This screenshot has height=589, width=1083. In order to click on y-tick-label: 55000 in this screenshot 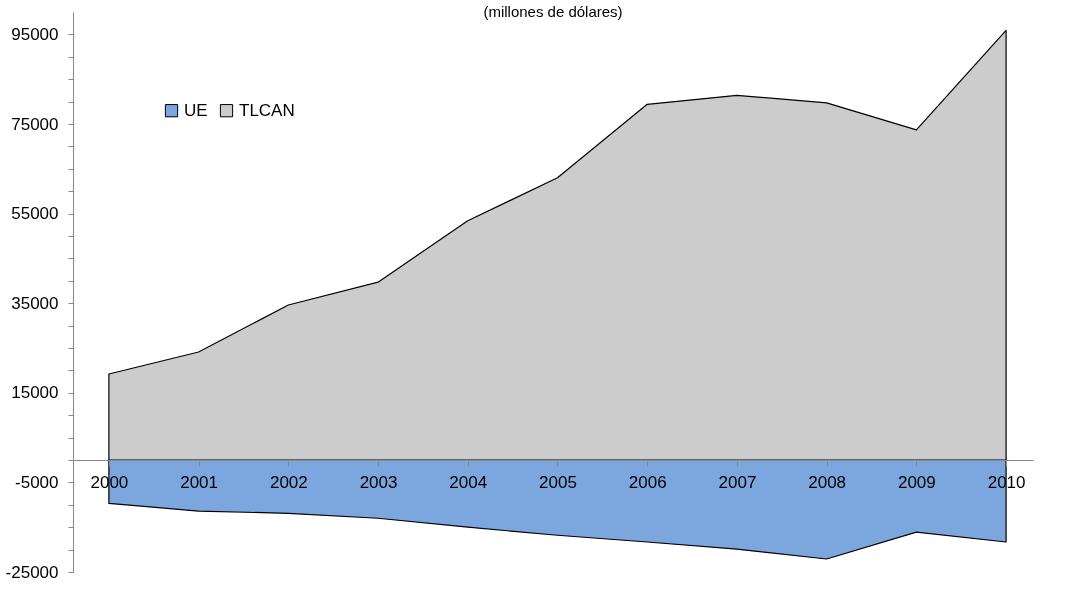, I will do `click(35, 214)`.